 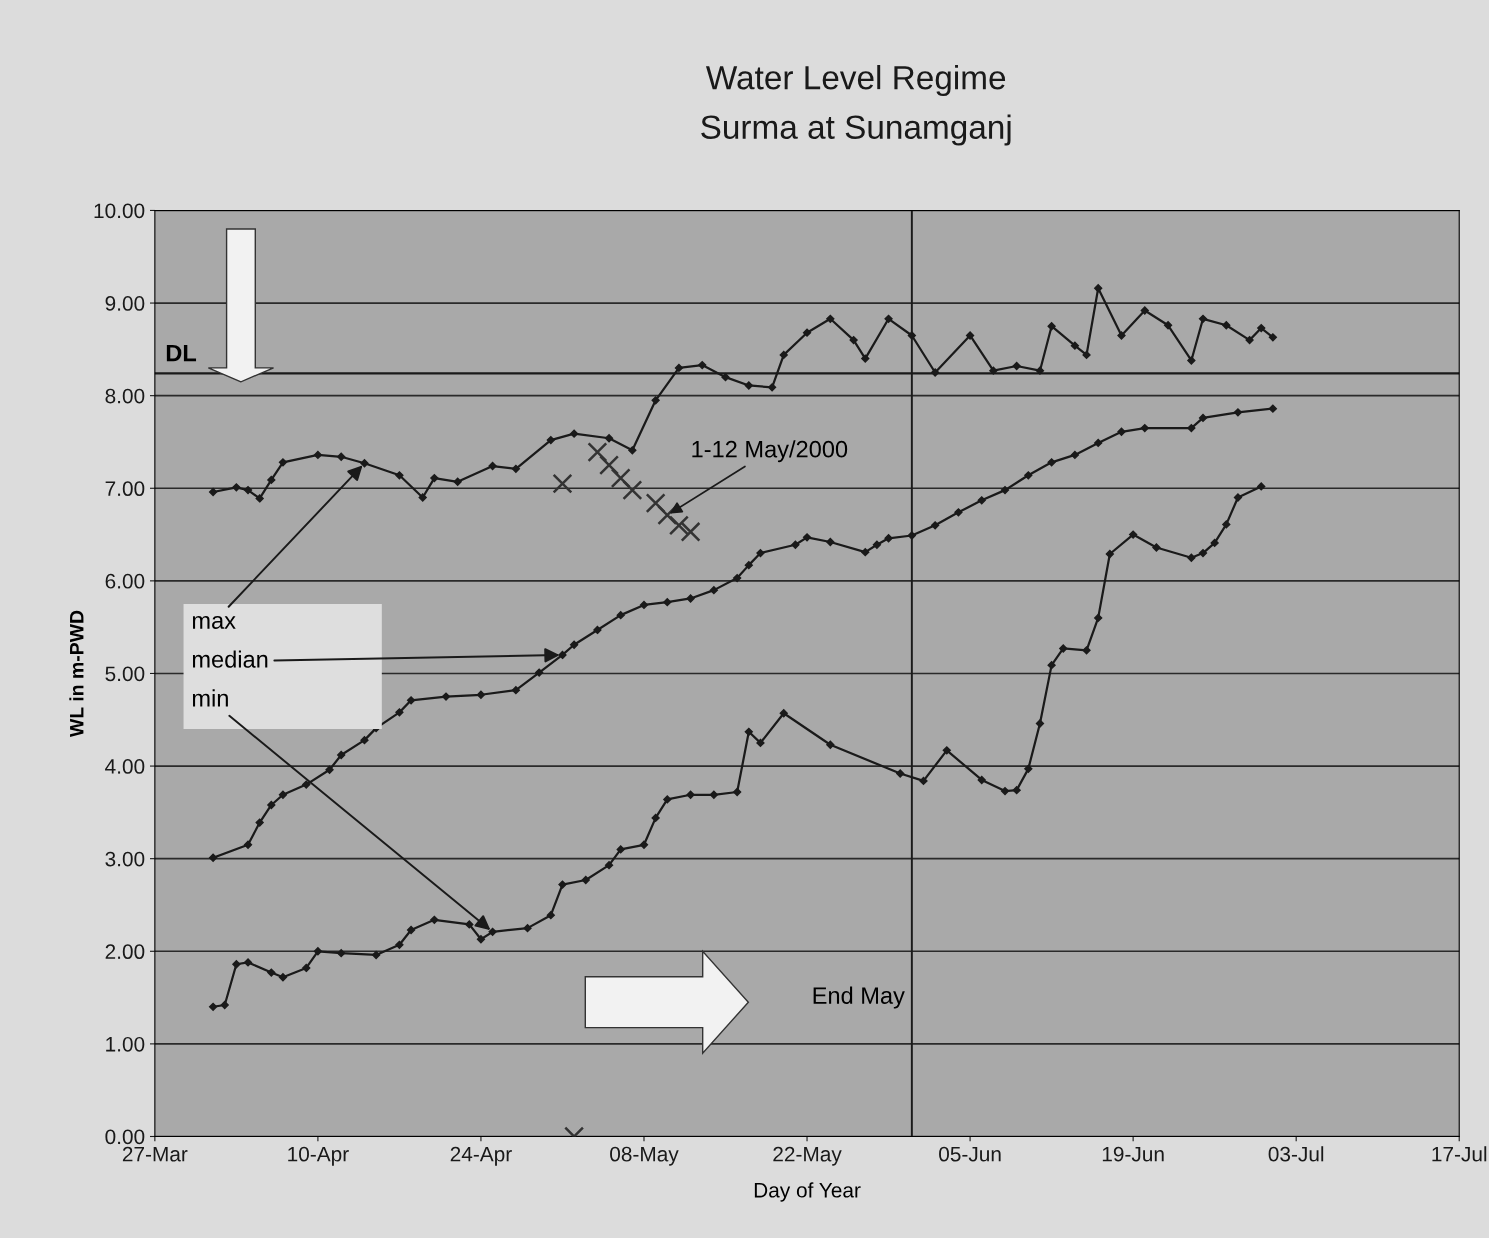 I want to click on text: min, so click(x=210, y=698).